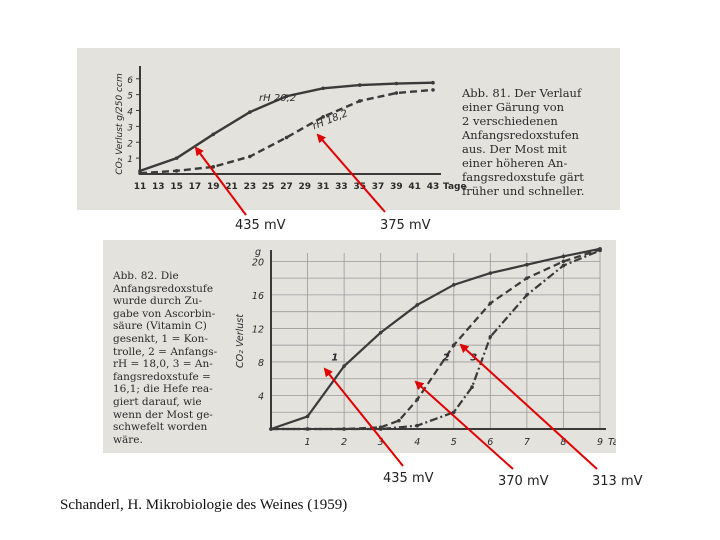 The width and height of the screenshot is (720, 540). What do you see at coordinates (408, 478) in the screenshot?
I see `redox-label-435-bottom: 435 mV` at bounding box center [408, 478].